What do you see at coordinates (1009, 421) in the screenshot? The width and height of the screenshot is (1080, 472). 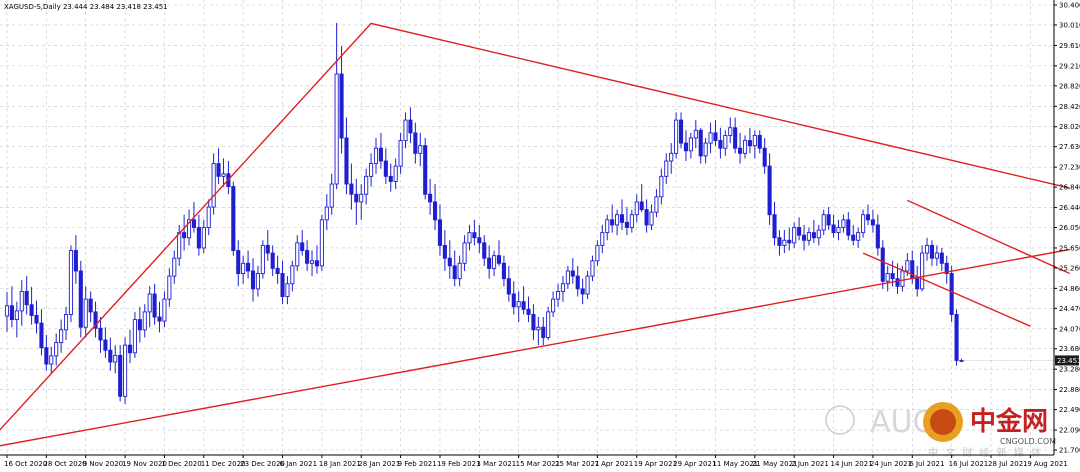 I see `watermark-brand-cn: 中金网` at bounding box center [1009, 421].